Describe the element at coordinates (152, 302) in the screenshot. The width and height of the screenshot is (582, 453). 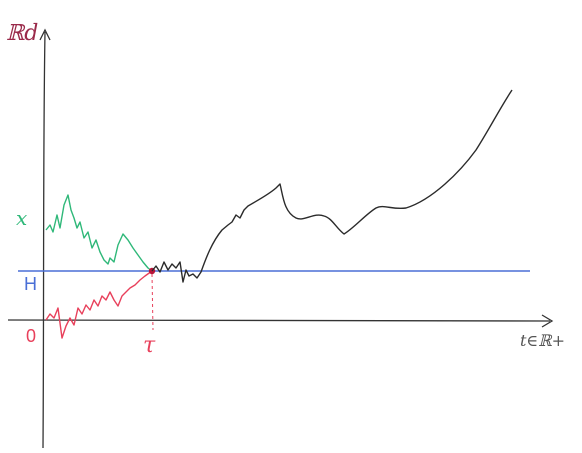
I see `tau-dashed-line` at that location.